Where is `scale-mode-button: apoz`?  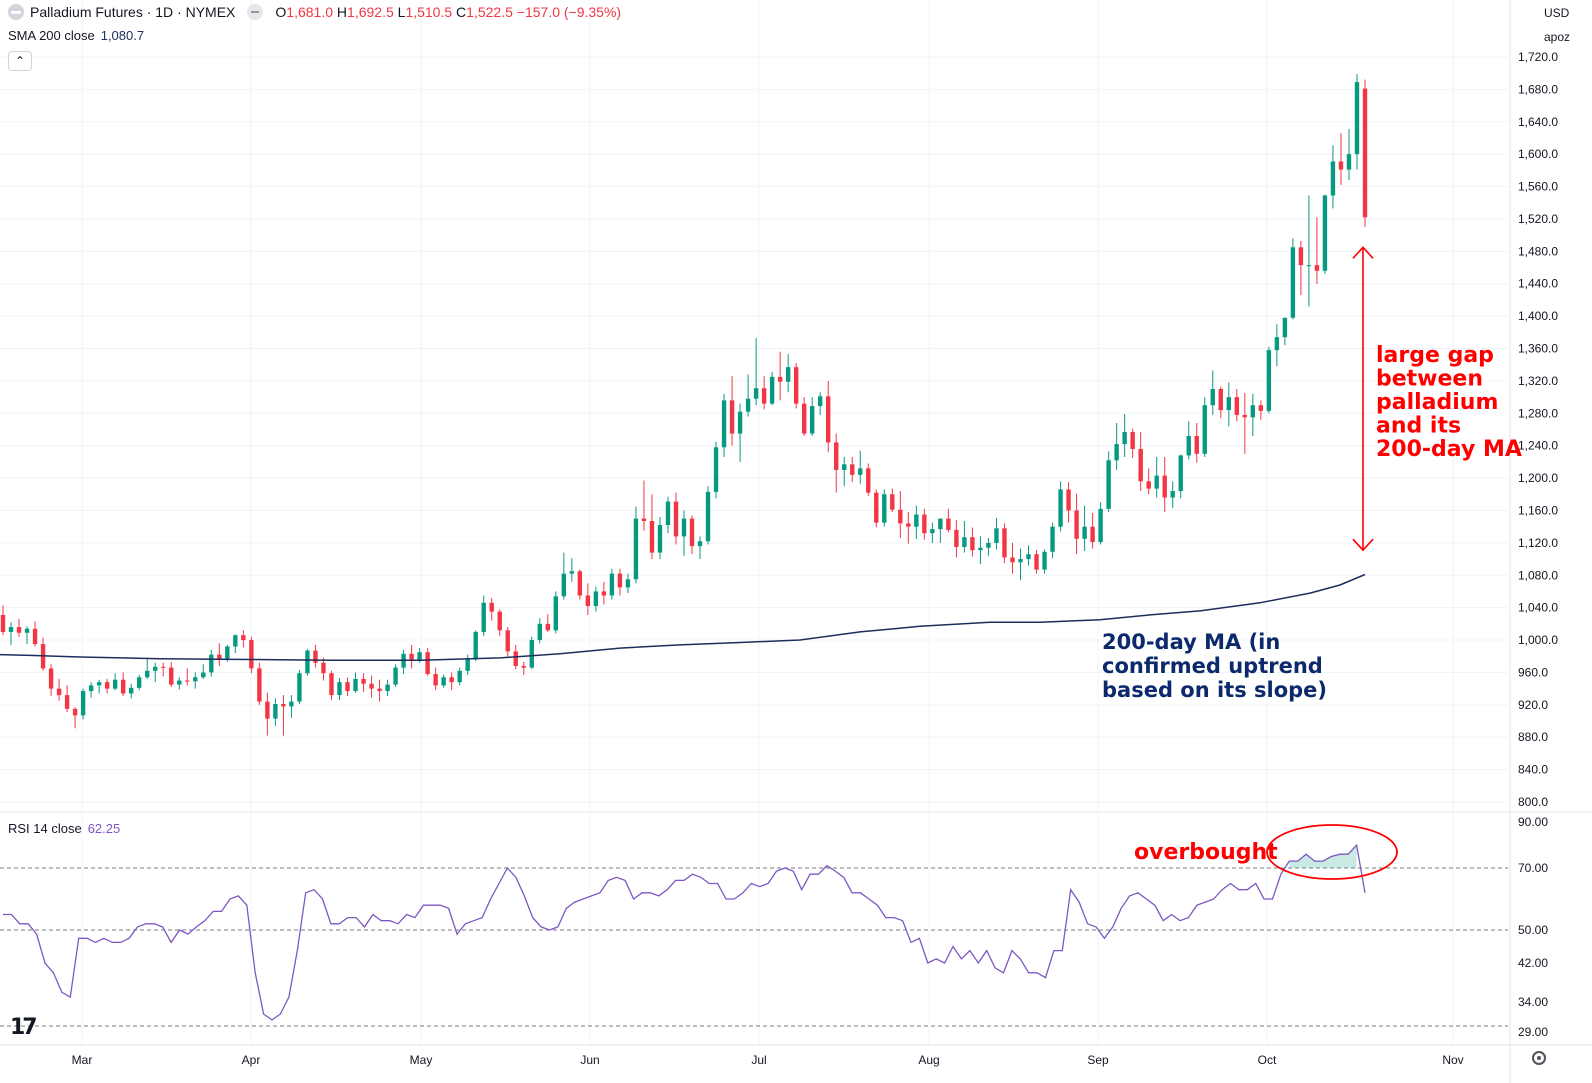 scale-mode-button: apoz is located at coordinates (1561, 37).